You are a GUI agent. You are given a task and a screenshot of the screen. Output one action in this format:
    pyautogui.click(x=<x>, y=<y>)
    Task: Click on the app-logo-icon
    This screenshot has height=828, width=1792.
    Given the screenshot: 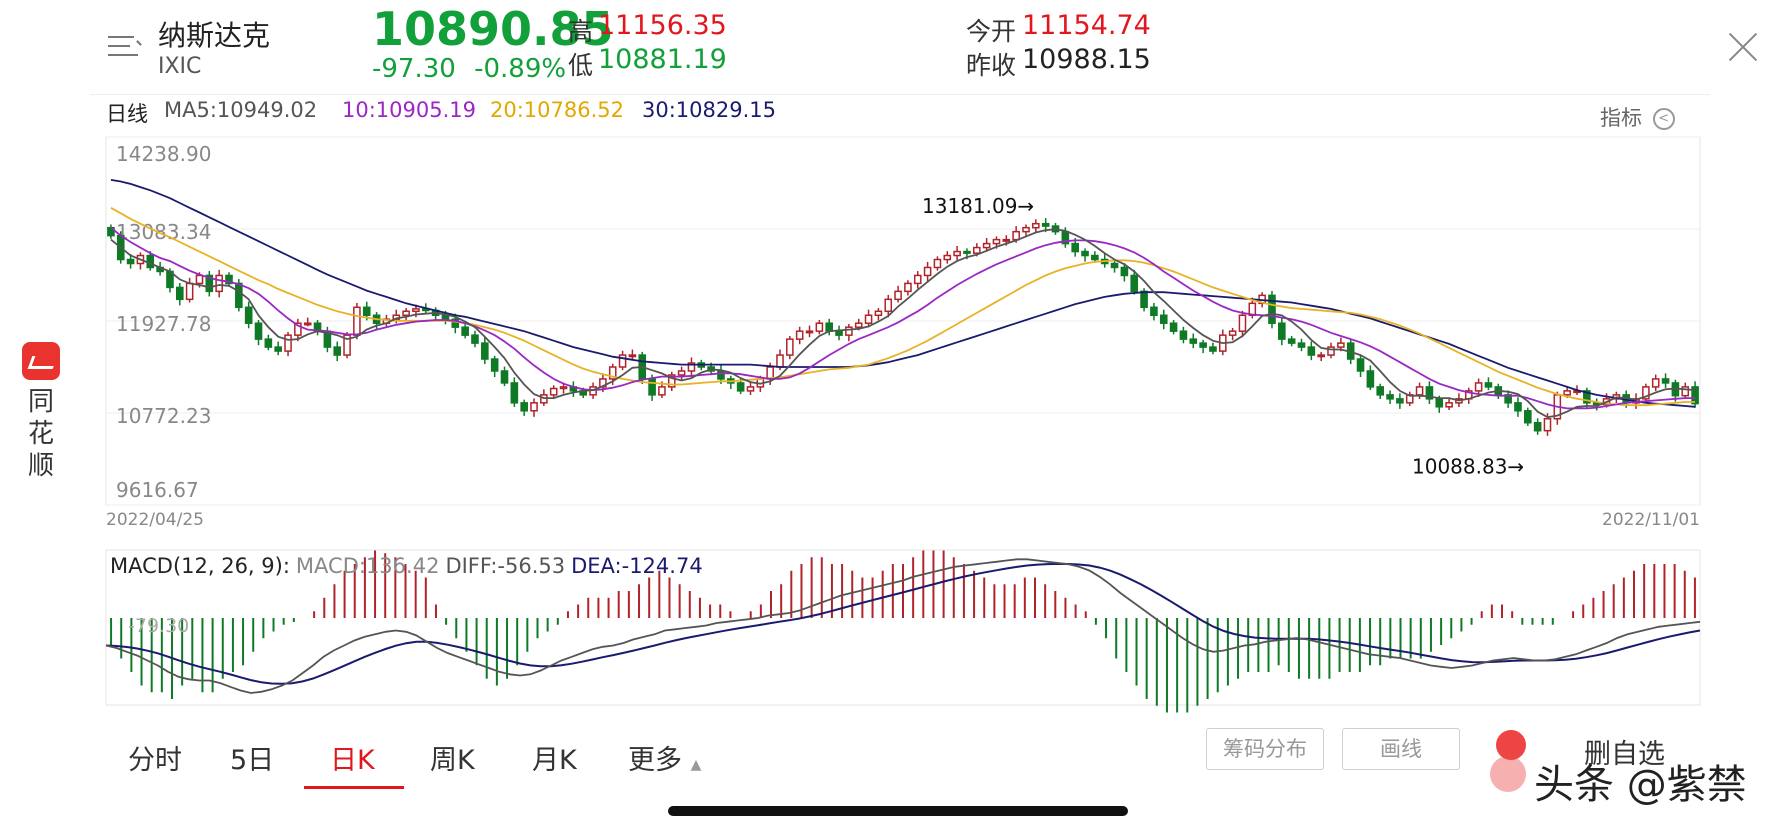 What is the action you would take?
    pyautogui.click(x=41, y=361)
    